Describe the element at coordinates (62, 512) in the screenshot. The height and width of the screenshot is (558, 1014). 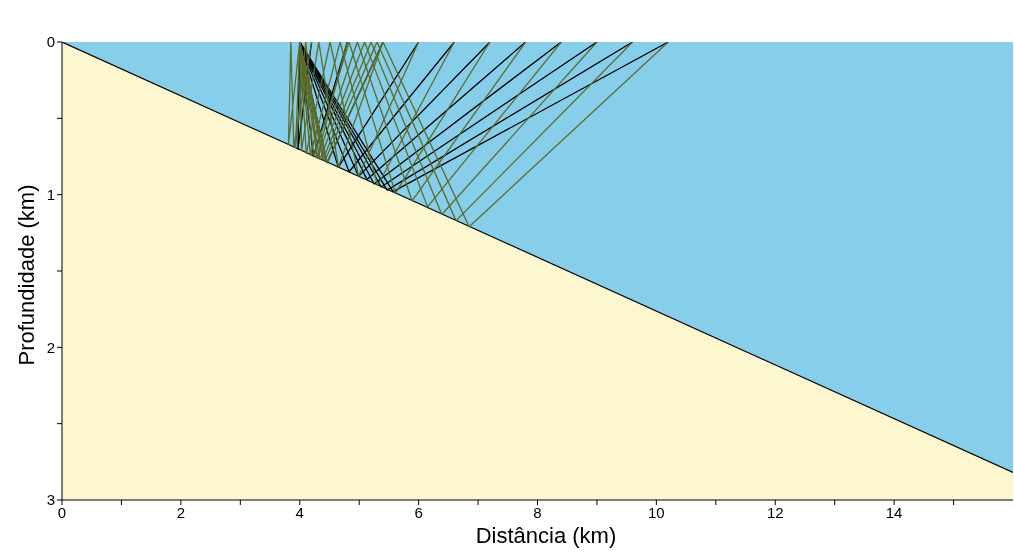
I see `x-tick-label: 0` at that location.